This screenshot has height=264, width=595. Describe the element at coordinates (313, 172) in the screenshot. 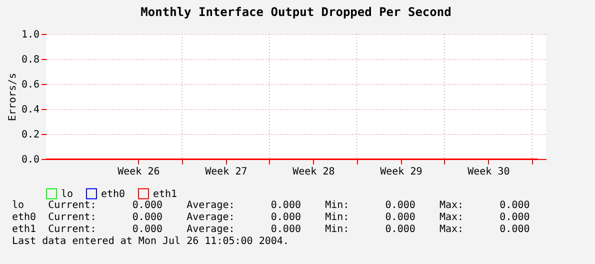

I see `x-tick-label: Week 28` at that location.